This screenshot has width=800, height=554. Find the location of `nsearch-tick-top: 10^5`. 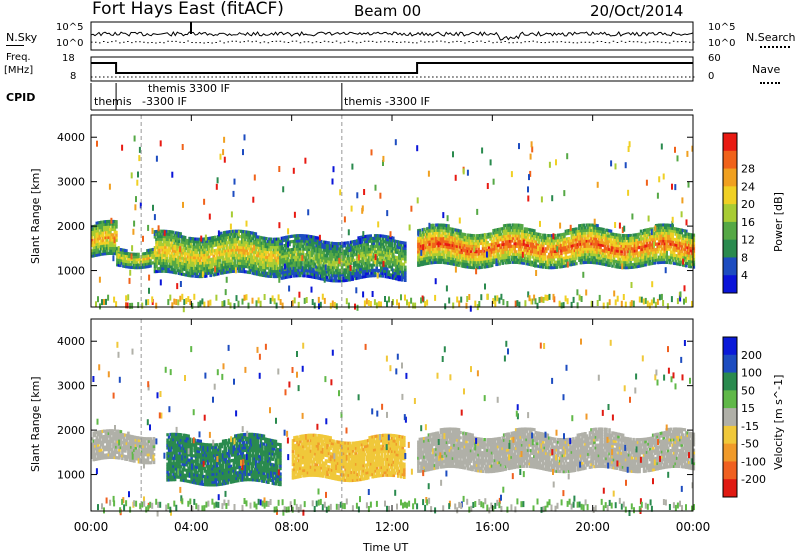

nsearch-tick-top: 10^5 is located at coordinates (722, 27).